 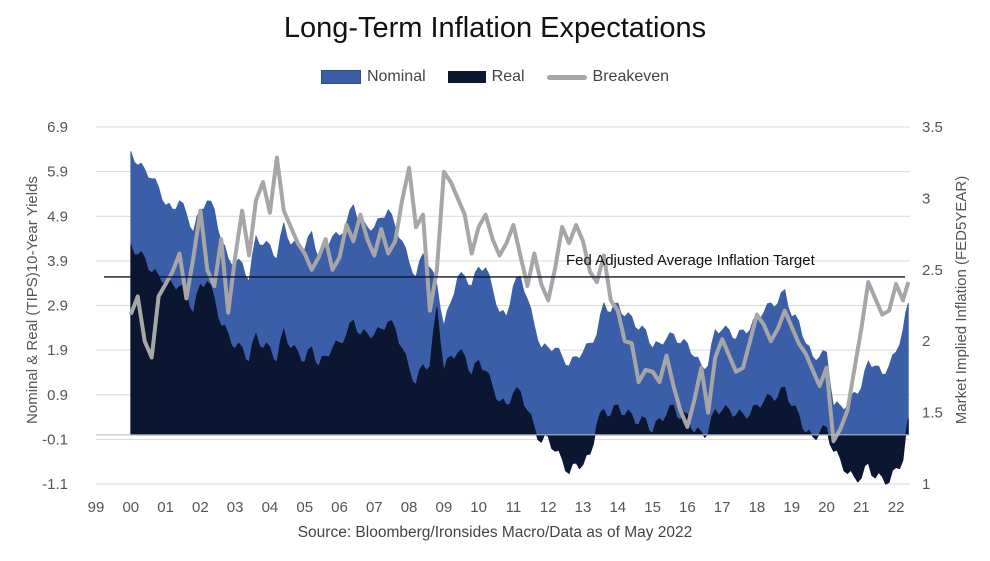 I want to click on legend-label-breakeven: Breakeven, so click(x=631, y=76).